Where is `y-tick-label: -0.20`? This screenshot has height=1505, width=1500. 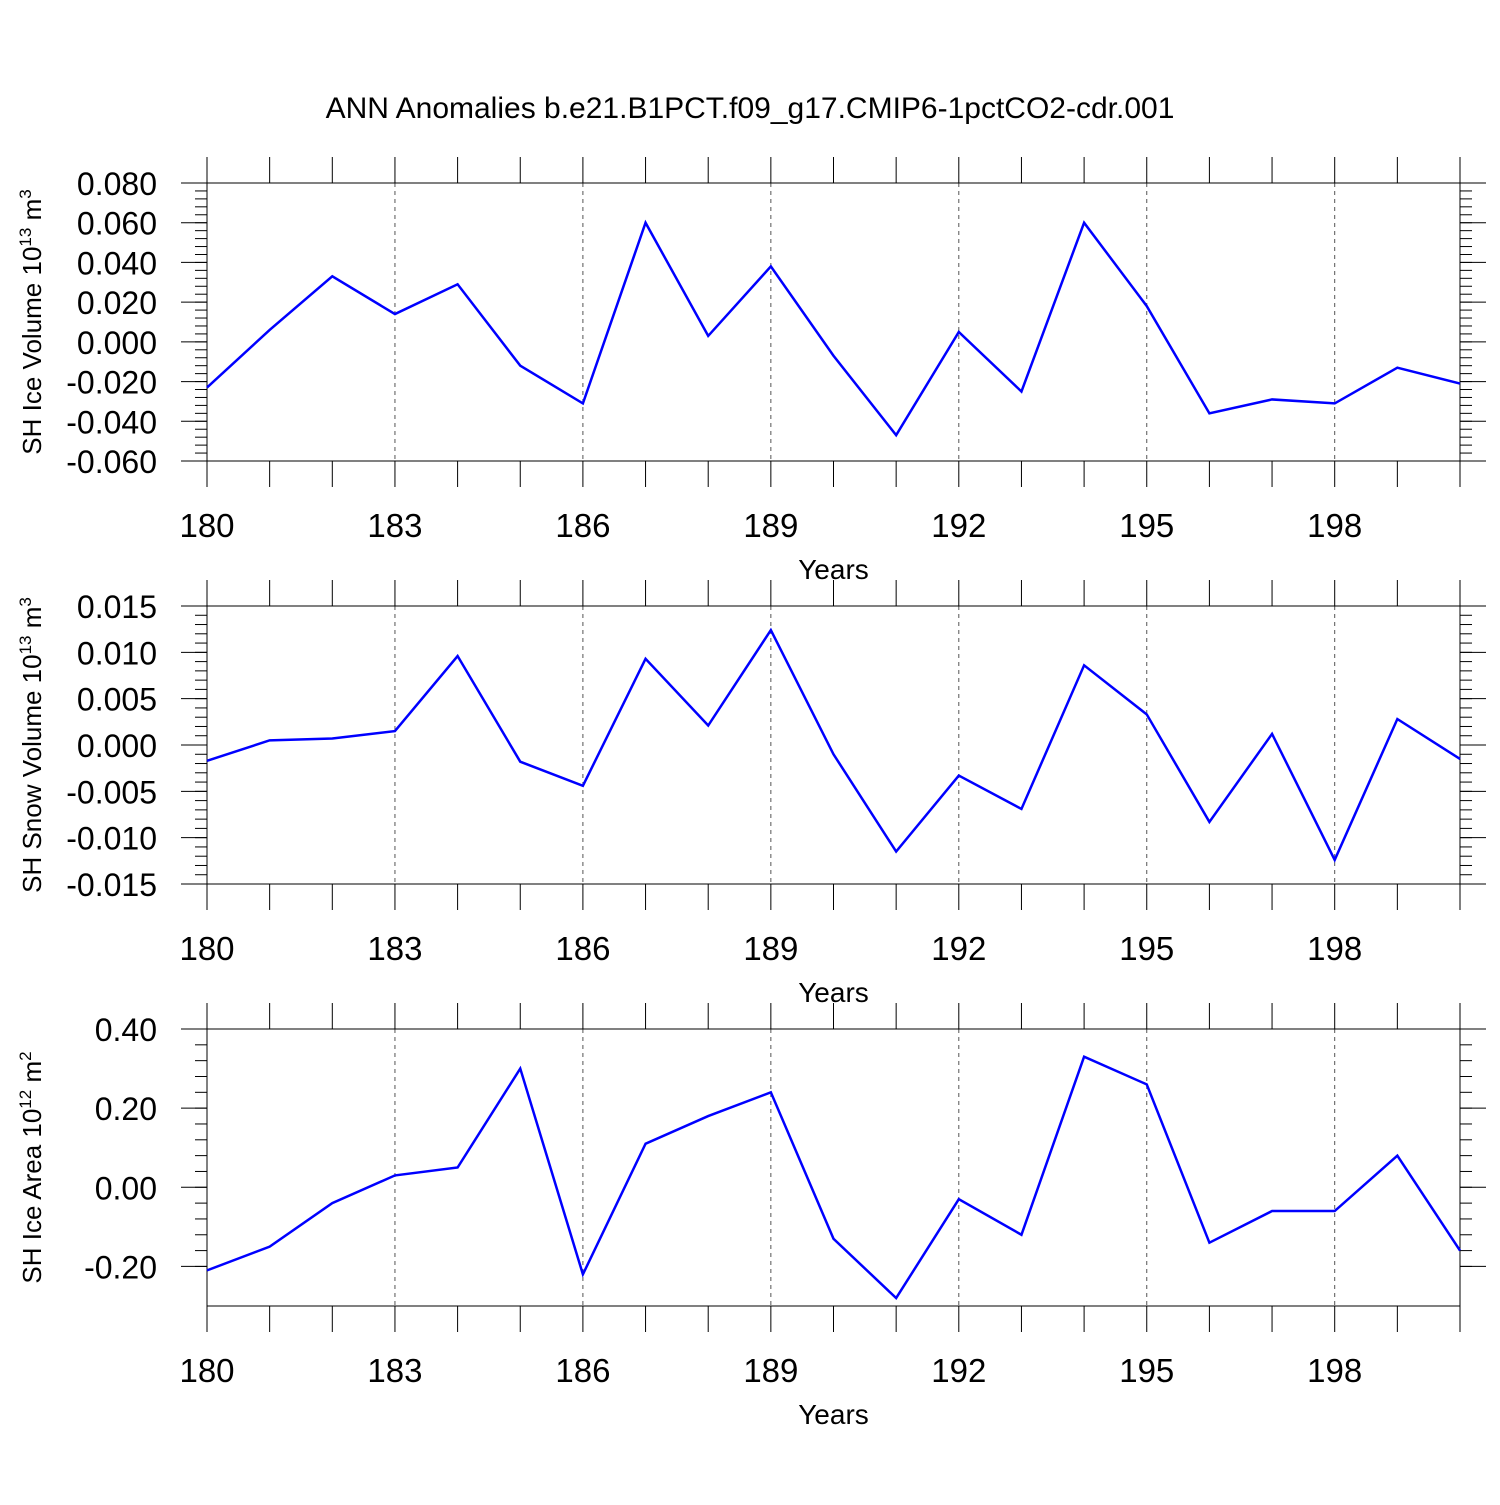 y-tick-label: -0.20 is located at coordinates (120, 1267).